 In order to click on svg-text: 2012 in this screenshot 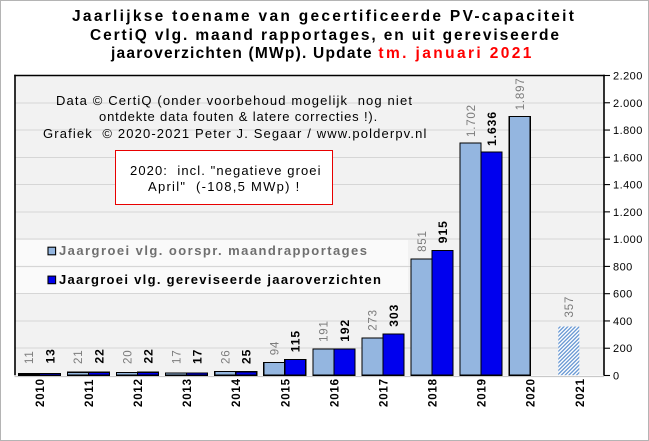, I will do `click(139, 392)`.